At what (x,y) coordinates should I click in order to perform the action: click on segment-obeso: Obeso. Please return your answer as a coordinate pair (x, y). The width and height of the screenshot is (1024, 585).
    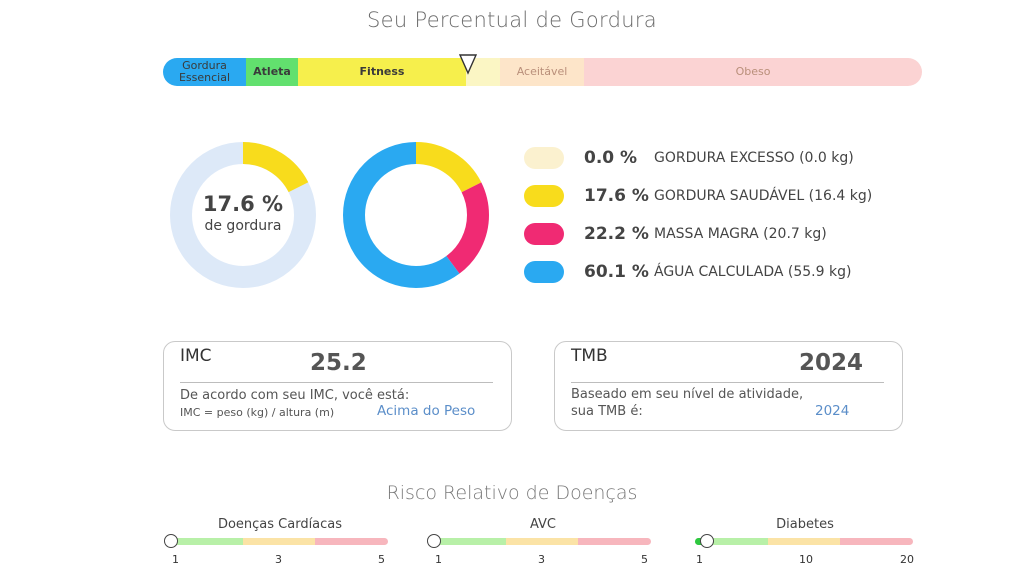
    Looking at the image, I should click on (753, 72).